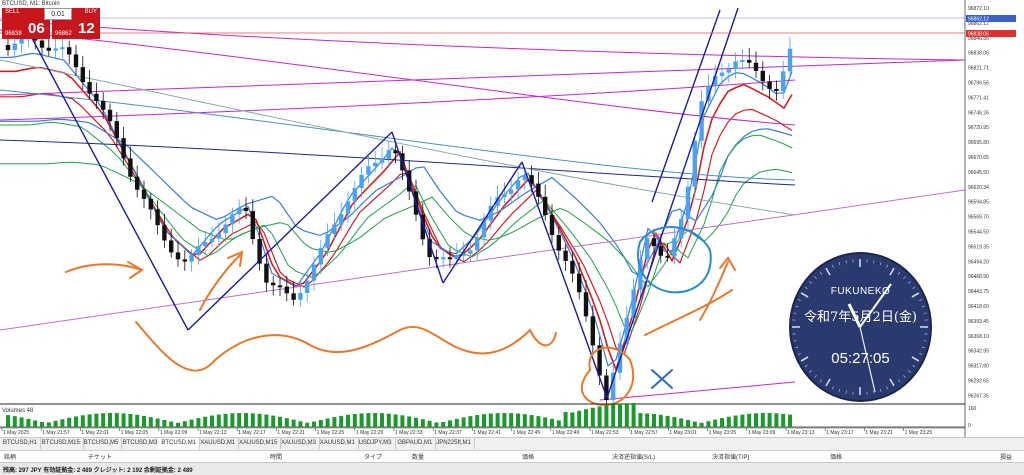 The height and width of the screenshot is (475, 1024). Describe the element at coordinates (633, 456) in the screenshot. I see `column-header: 決済逆指値(S/L)` at that location.